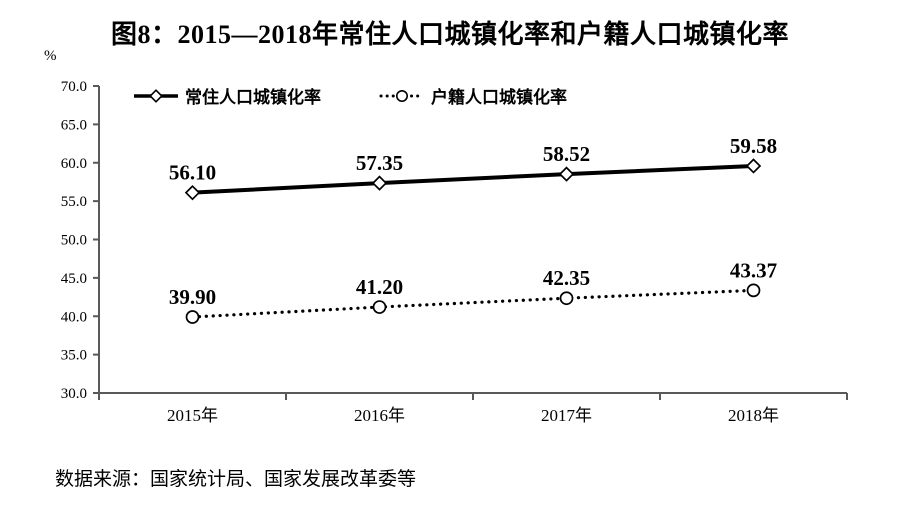 The image size is (900, 518). What do you see at coordinates (379, 163) in the screenshot?
I see `series-0-value-label: 57.35` at bounding box center [379, 163].